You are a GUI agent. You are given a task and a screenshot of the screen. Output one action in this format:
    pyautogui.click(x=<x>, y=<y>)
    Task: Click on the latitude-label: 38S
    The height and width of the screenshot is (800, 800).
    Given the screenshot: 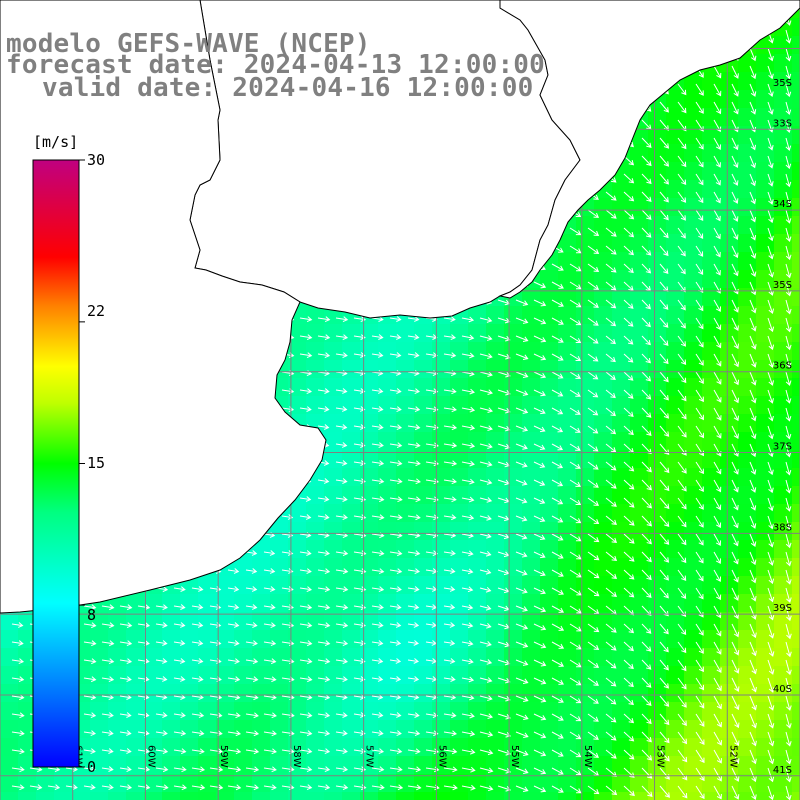 What is the action you would take?
    pyautogui.click(x=782, y=527)
    